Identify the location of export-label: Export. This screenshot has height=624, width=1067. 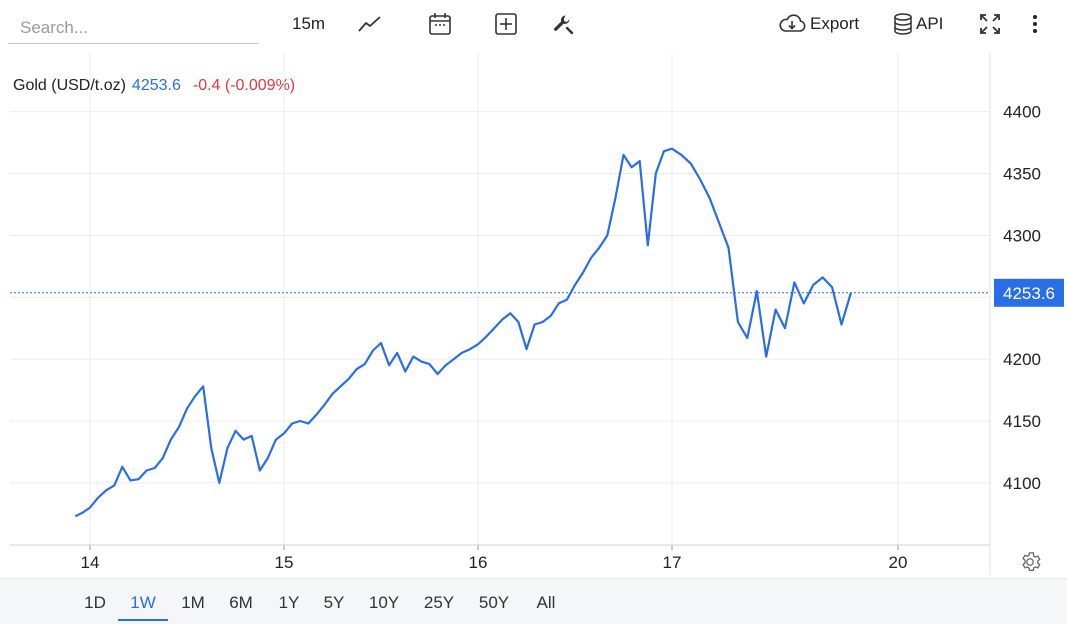
(835, 23).